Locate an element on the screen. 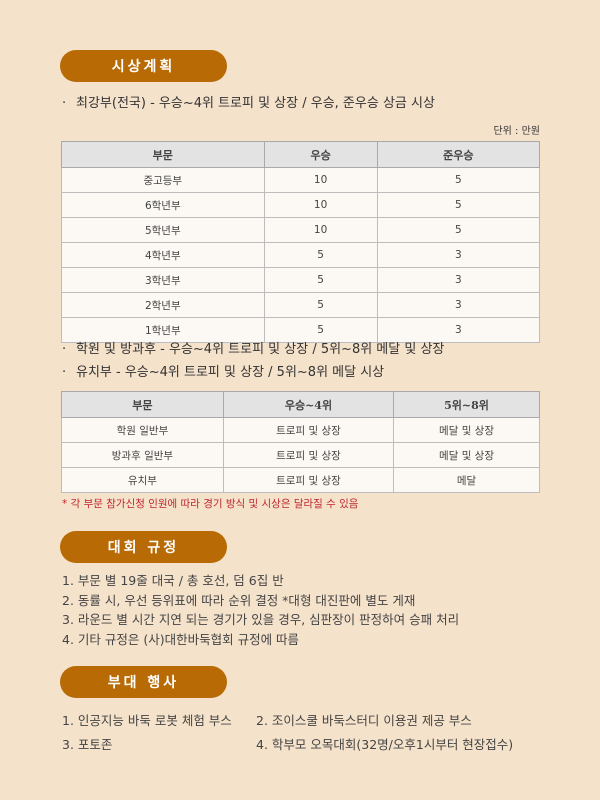 Image resolution: width=600 pixels, height=800 pixels. table-row: 방과후 일반부 트로피 및 상장 메달 및 상장 is located at coordinates (300, 455).